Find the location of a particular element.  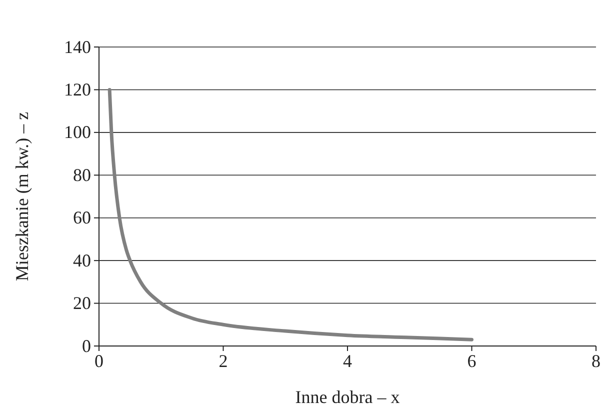

y-axis-title: Mieszkanie (m kw.) – z is located at coordinates (22, 197).